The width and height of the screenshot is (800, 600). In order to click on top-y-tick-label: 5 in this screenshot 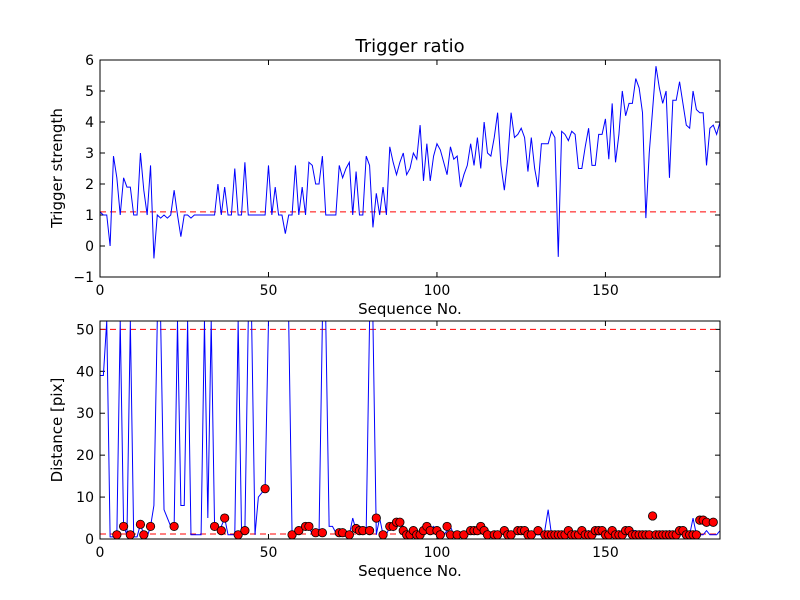, I will do `click(89, 92)`.